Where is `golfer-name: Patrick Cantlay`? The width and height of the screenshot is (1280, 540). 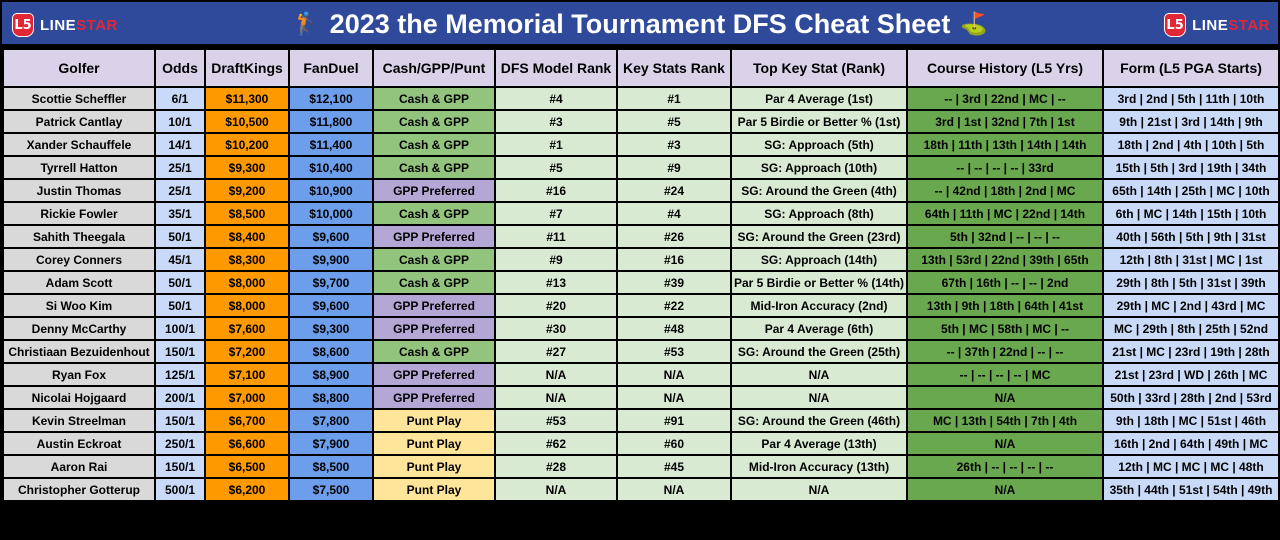 golfer-name: Patrick Cantlay is located at coordinates (79, 121).